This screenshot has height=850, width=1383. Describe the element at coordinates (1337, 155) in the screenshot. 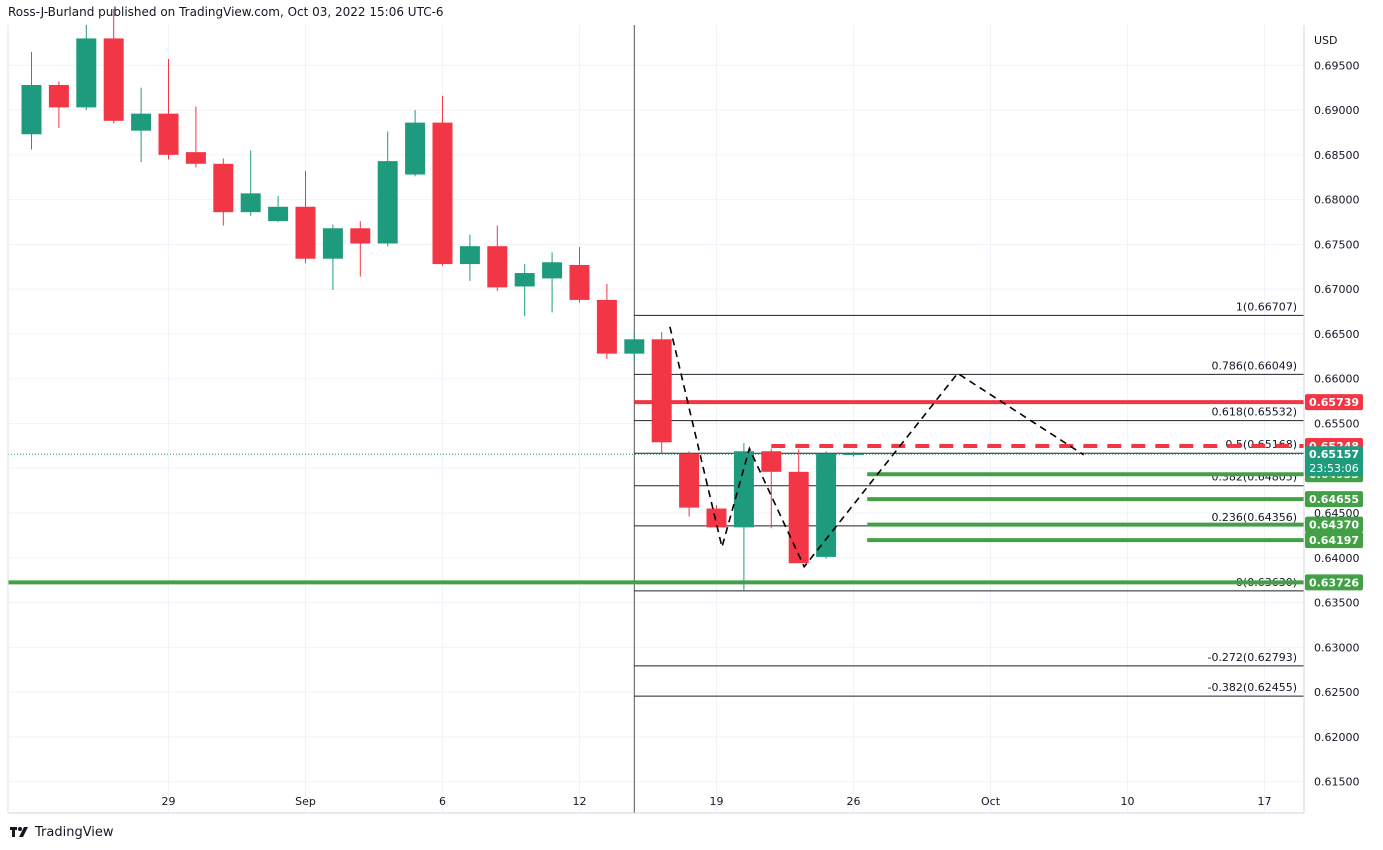

I see `y-tick-label: 0.68500` at that location.